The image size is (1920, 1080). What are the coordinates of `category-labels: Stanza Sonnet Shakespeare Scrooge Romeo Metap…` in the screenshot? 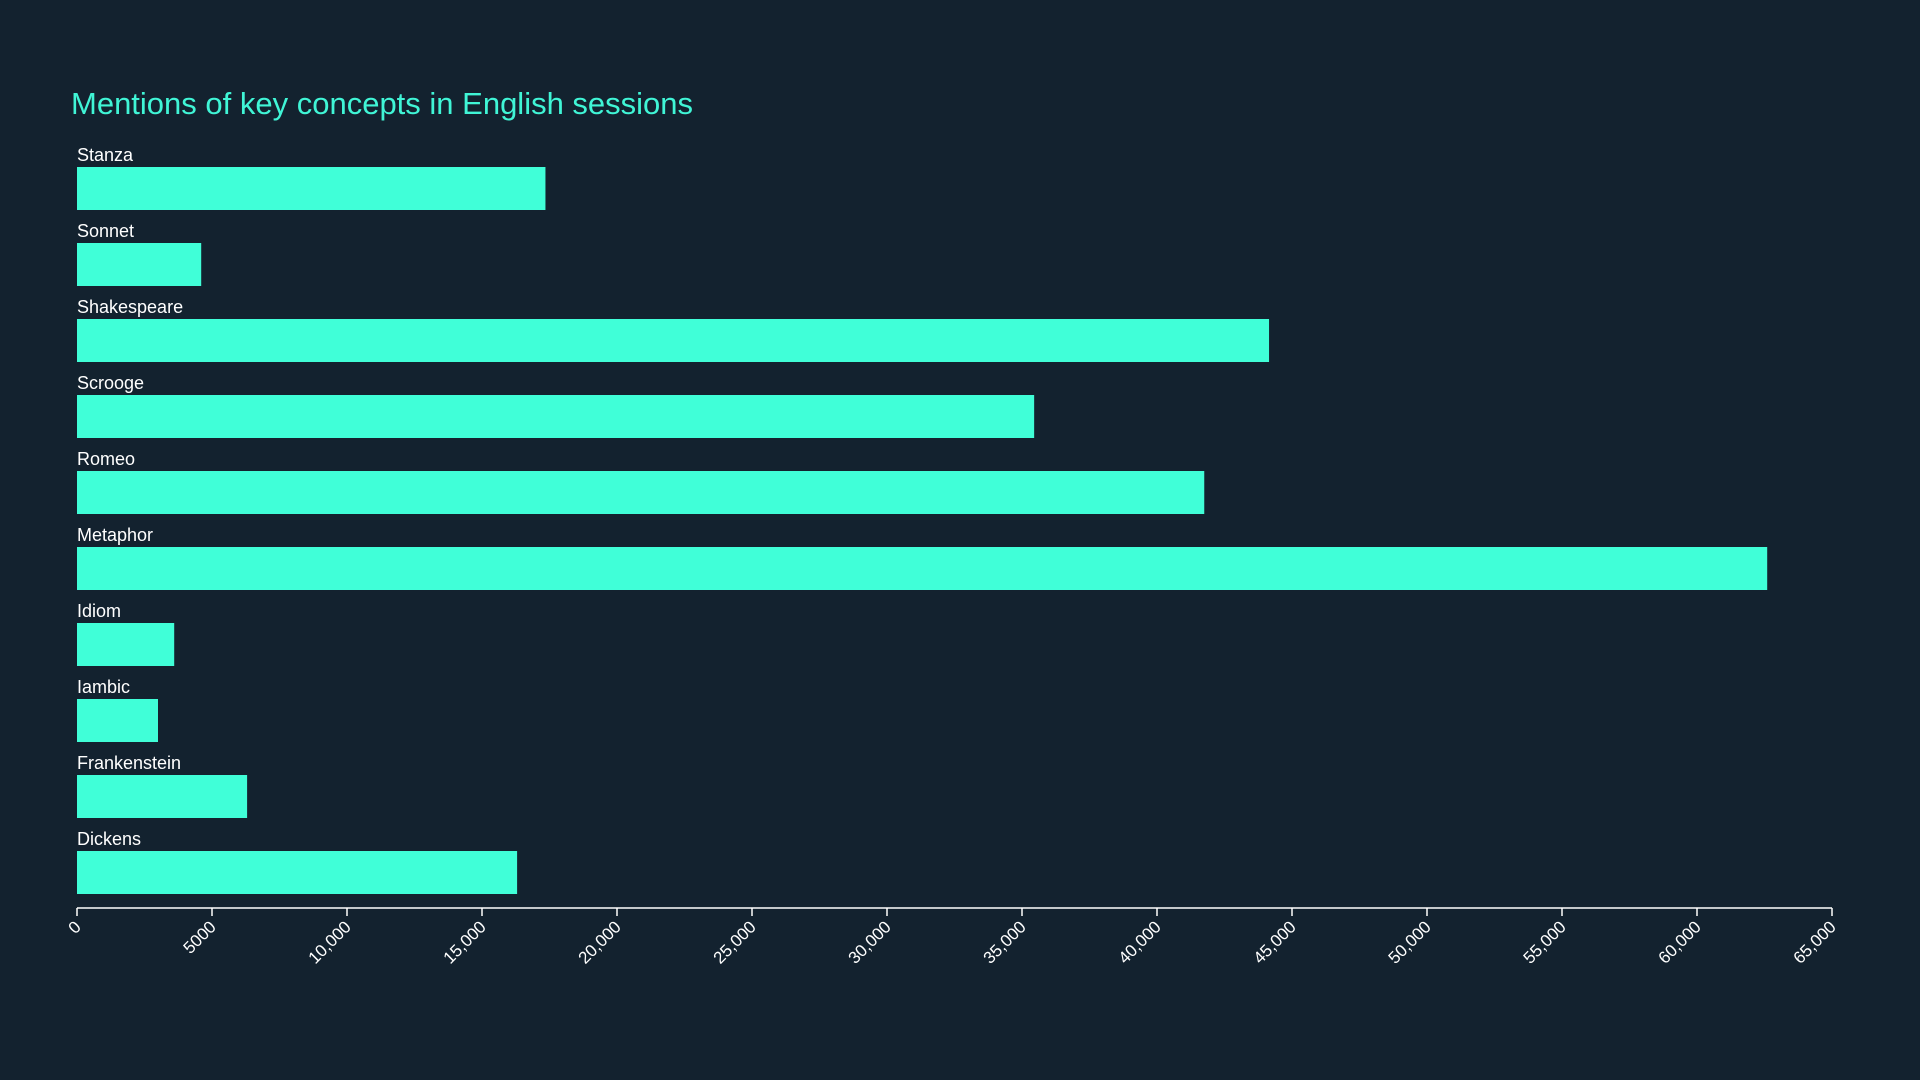 It's located at (130, 497).